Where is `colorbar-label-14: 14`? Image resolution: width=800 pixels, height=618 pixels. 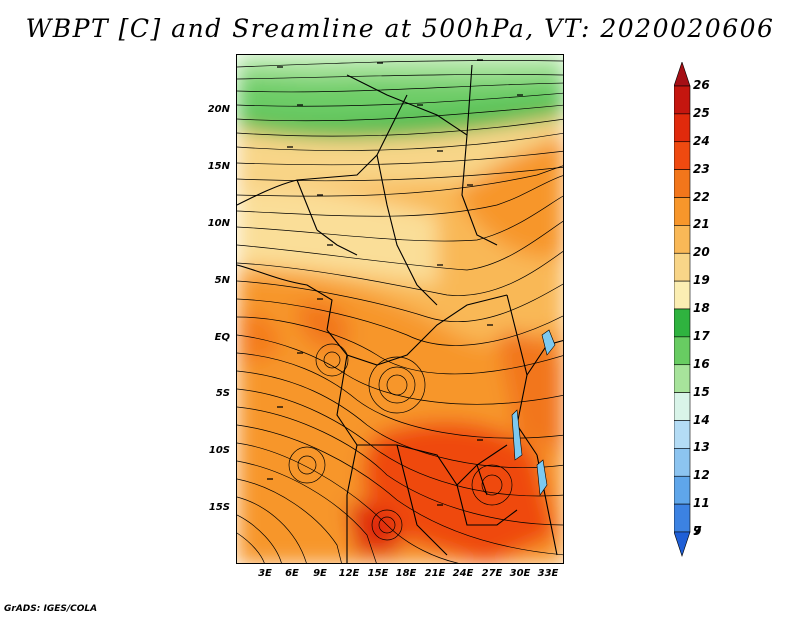
colorbar-label-14: 14 is located at coordinates (701, 419).